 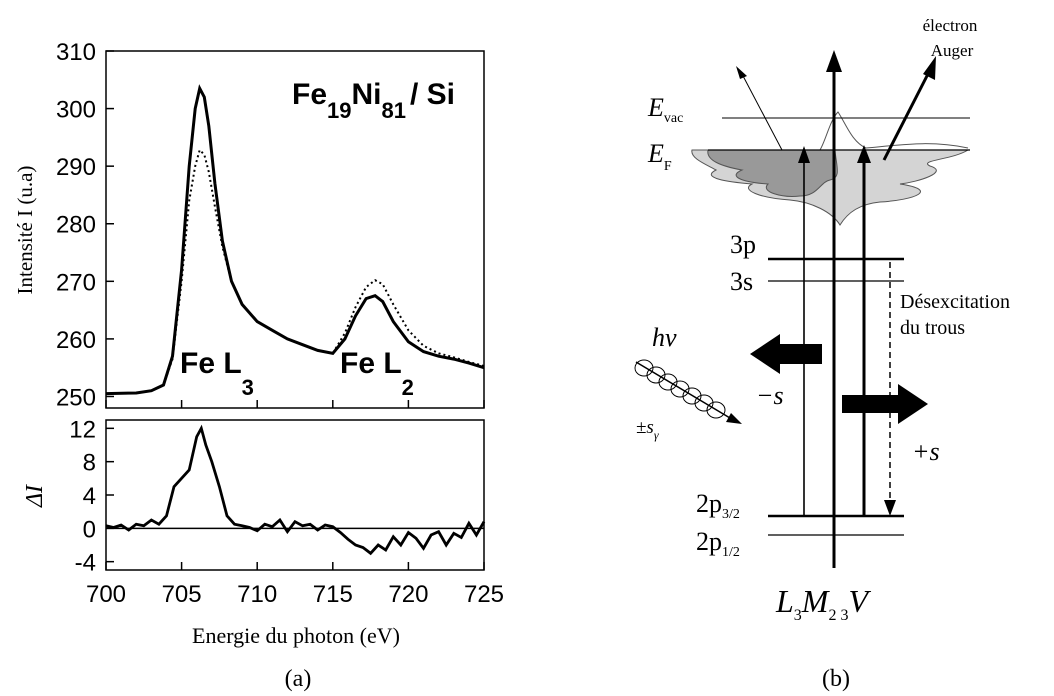 What do you see at coordinates (76, 397) in the screenshot?
I see `y-tick-label: 250` at bounding box center [76, 397].